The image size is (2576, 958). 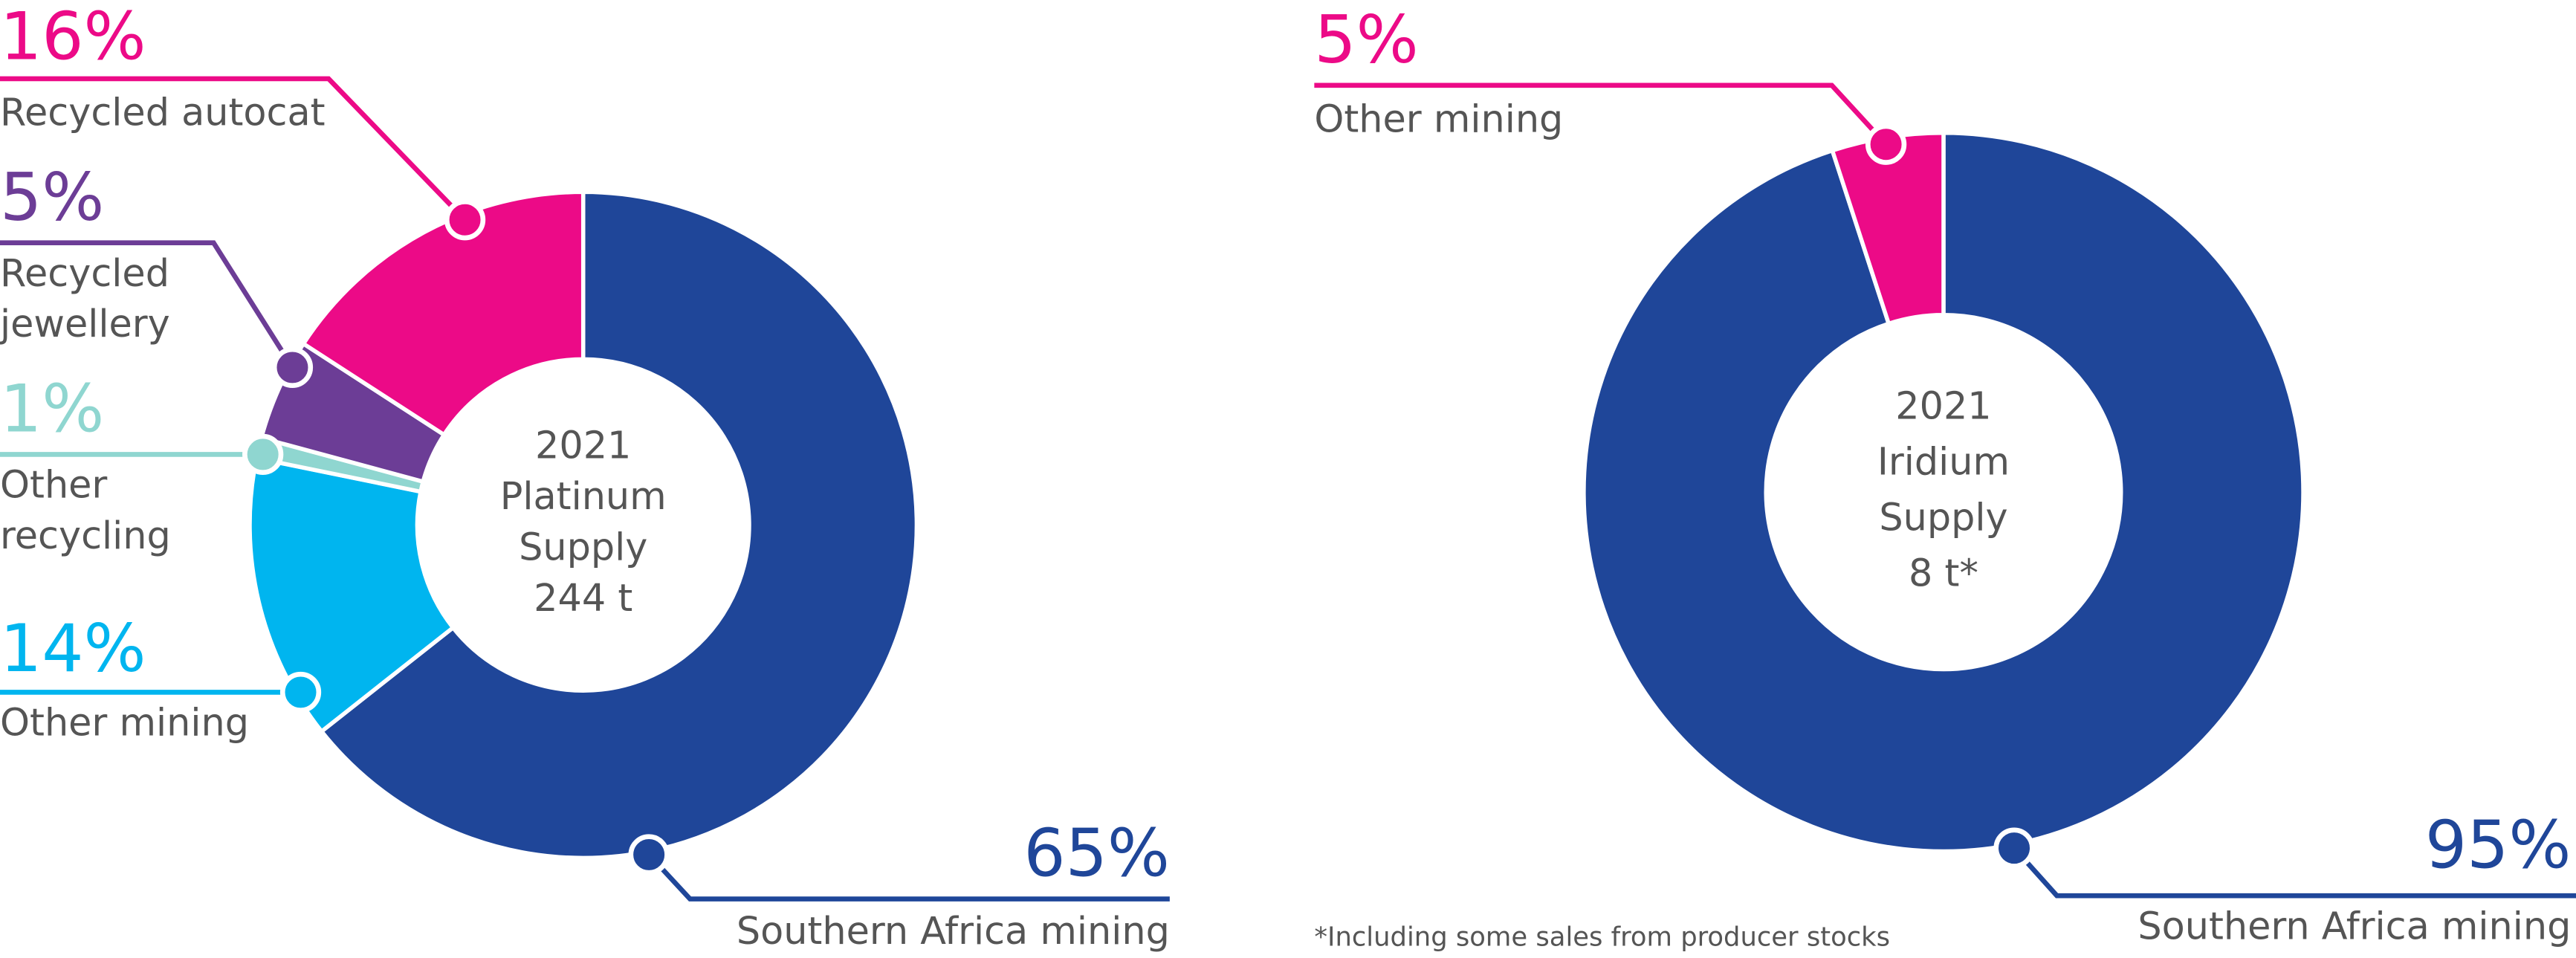 I want to click on center-label: Iridium, so click(x=1943, y=462).